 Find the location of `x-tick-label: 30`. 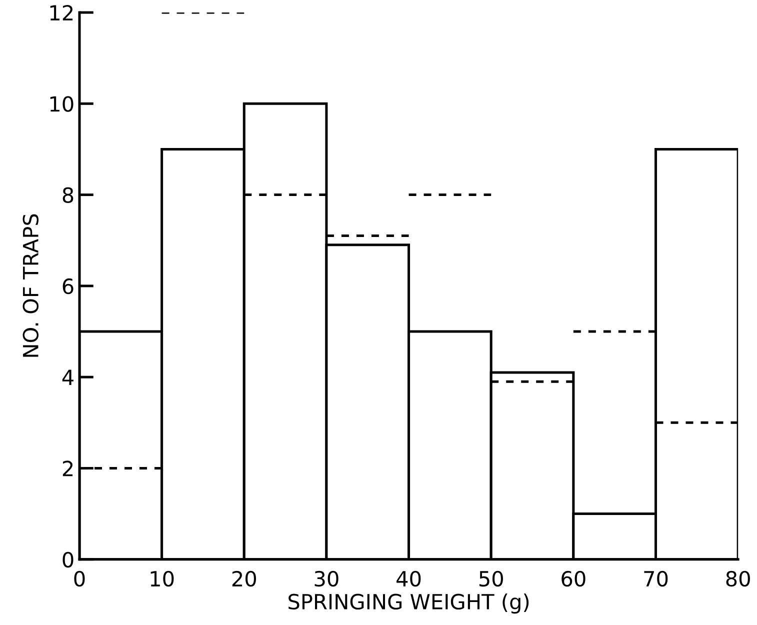

x-tick-label: 30 is located at coordinates (326, 578).